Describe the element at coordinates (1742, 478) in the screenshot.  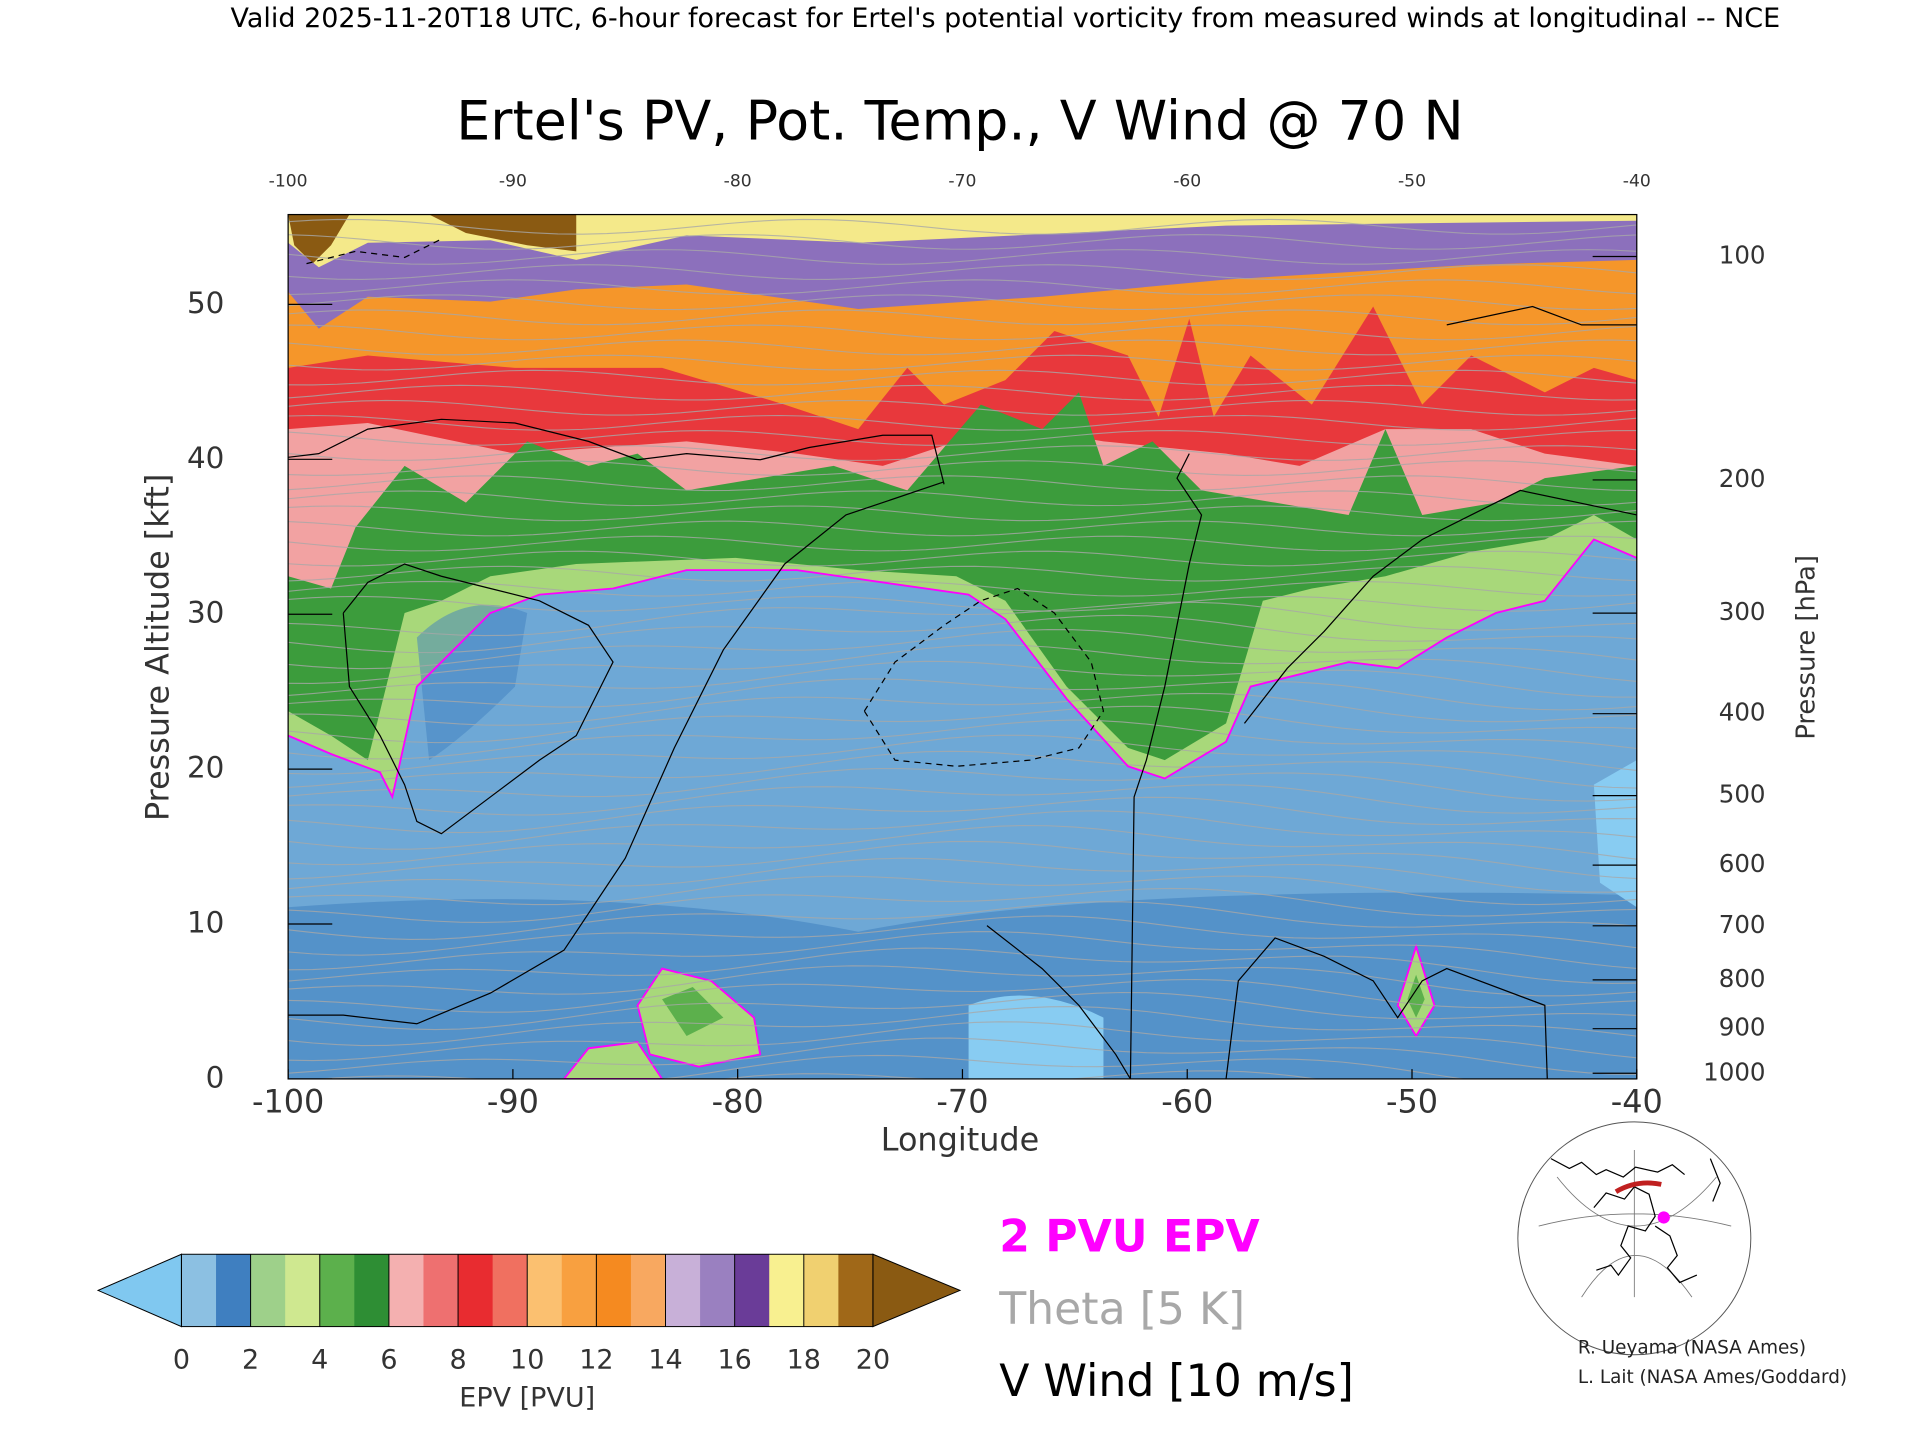
I see `y2-tick-label: 200` at that location.